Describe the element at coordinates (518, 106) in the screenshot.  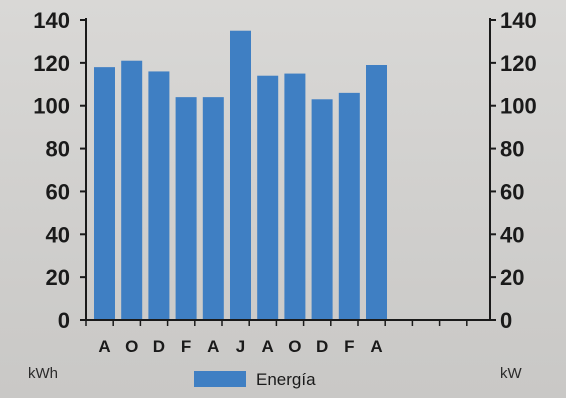
I see `right-y-tick-label: 100` at that location.